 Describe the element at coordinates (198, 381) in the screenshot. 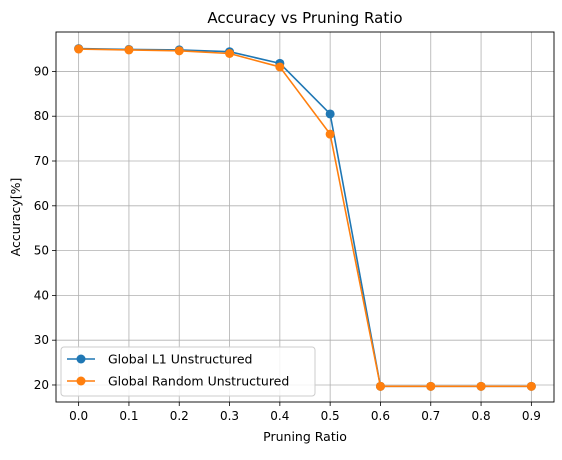

I see `legend-series-2-label: Global Random Unstructured` at that location.